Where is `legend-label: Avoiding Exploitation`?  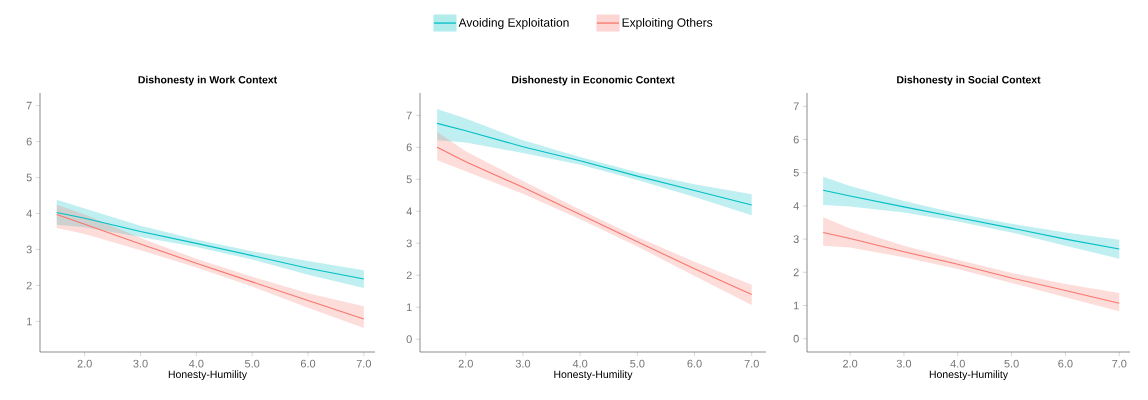 legend-label: Avoiding Exploitation is located at coordinates (513, 23).